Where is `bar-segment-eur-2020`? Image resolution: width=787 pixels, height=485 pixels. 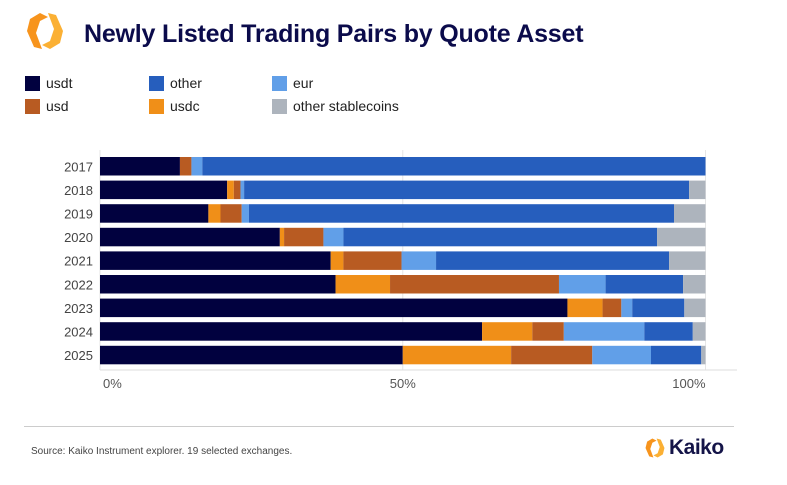 bar-segment-eur-2020 is located at coordinates (333, 237).